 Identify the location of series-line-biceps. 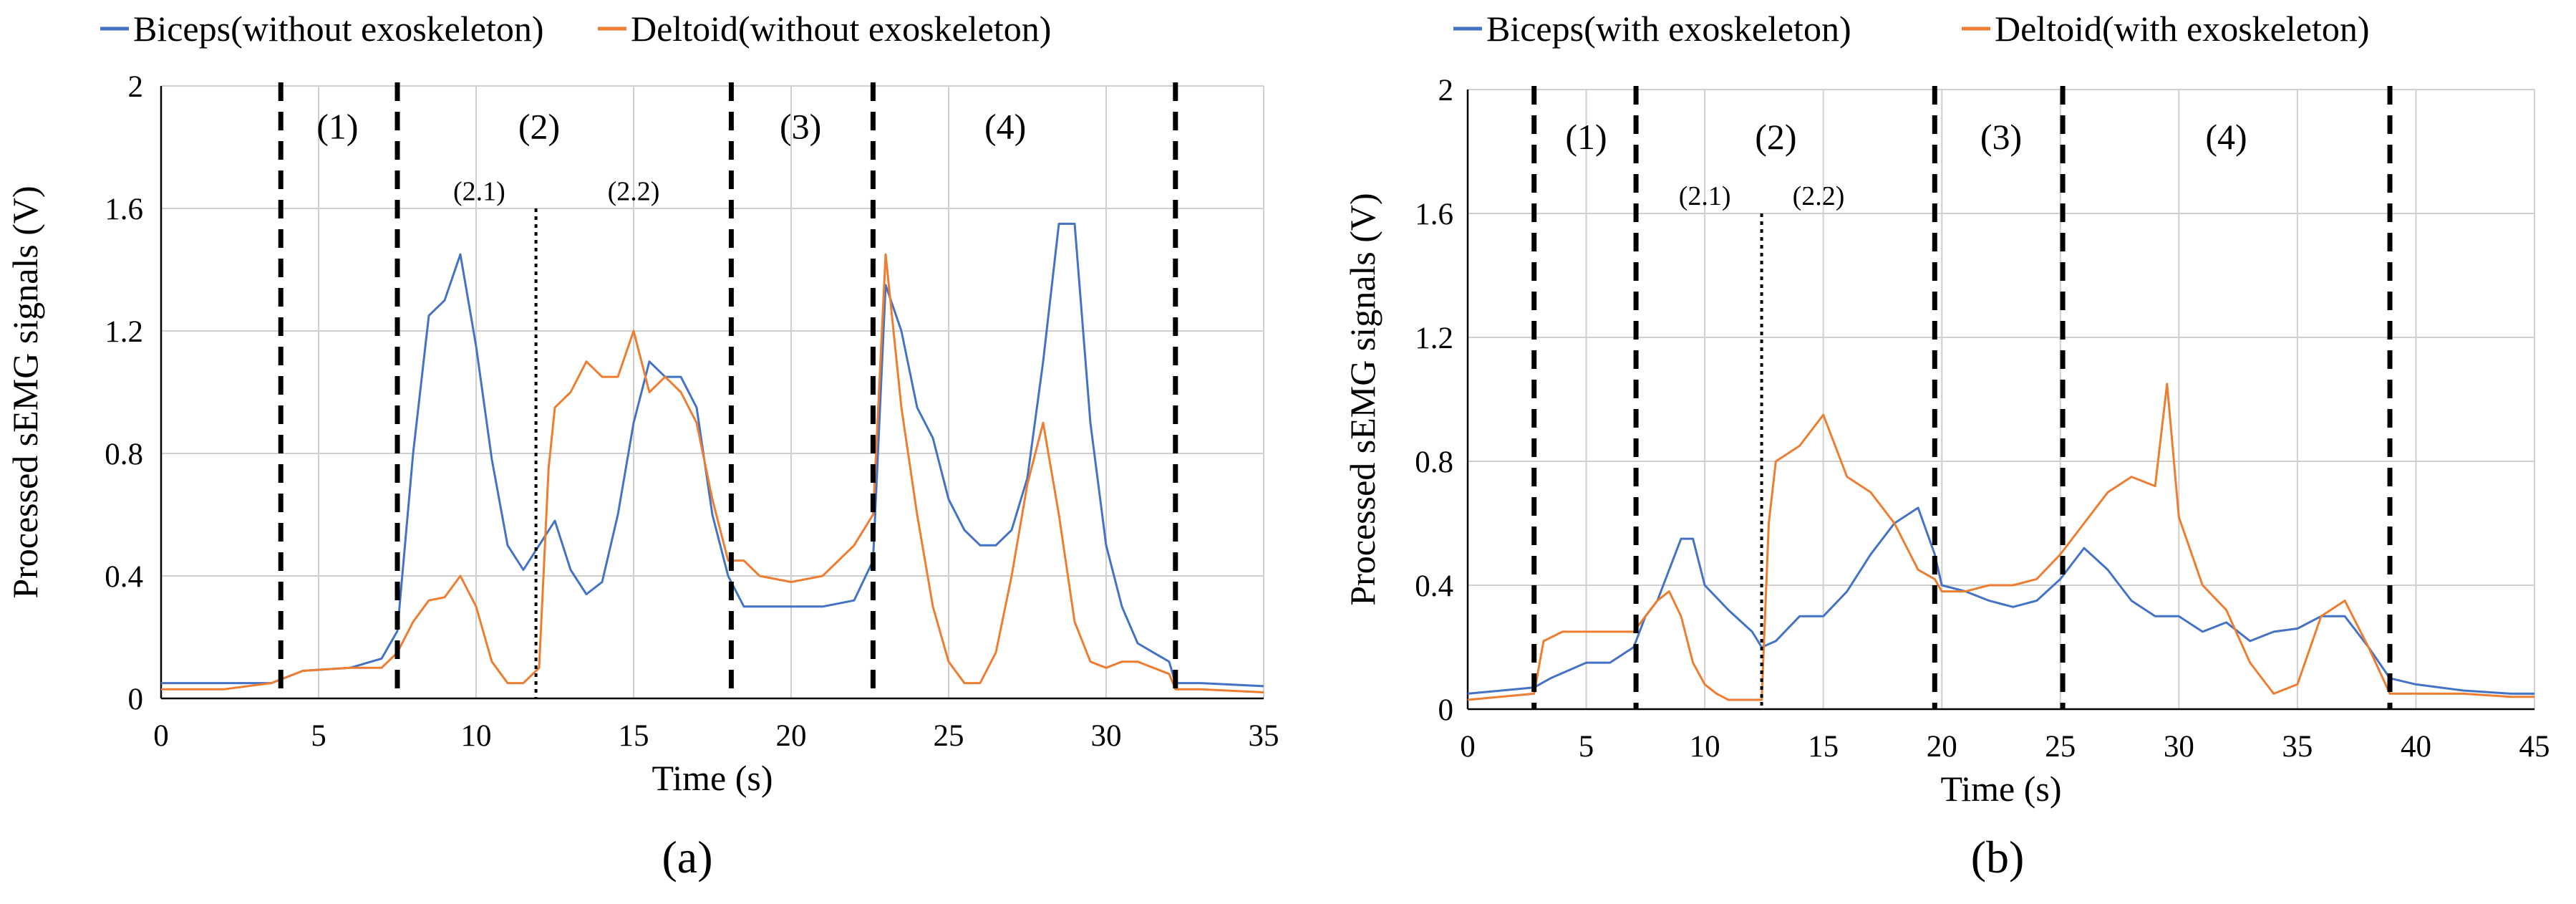
(2001, 600).